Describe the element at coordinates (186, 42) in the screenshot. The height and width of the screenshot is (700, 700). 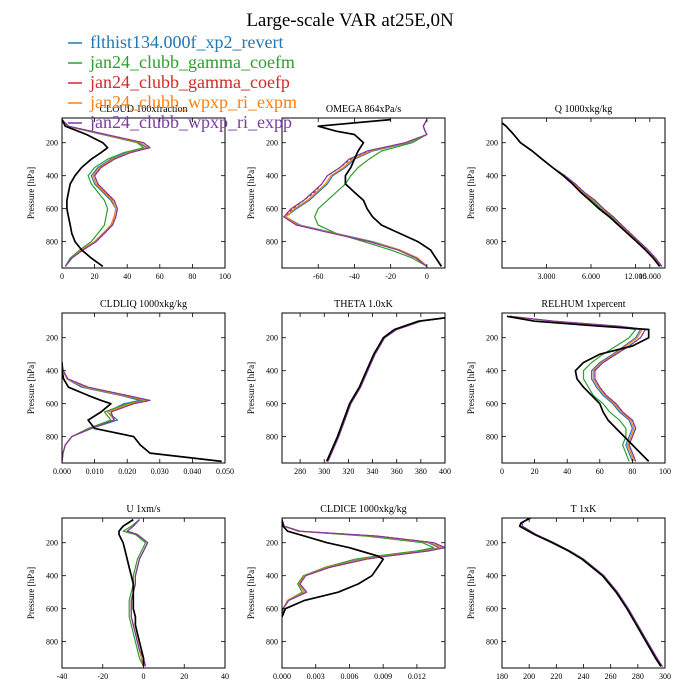
I see `legend-label: flthist134.000f_xp2_revert` at that location.